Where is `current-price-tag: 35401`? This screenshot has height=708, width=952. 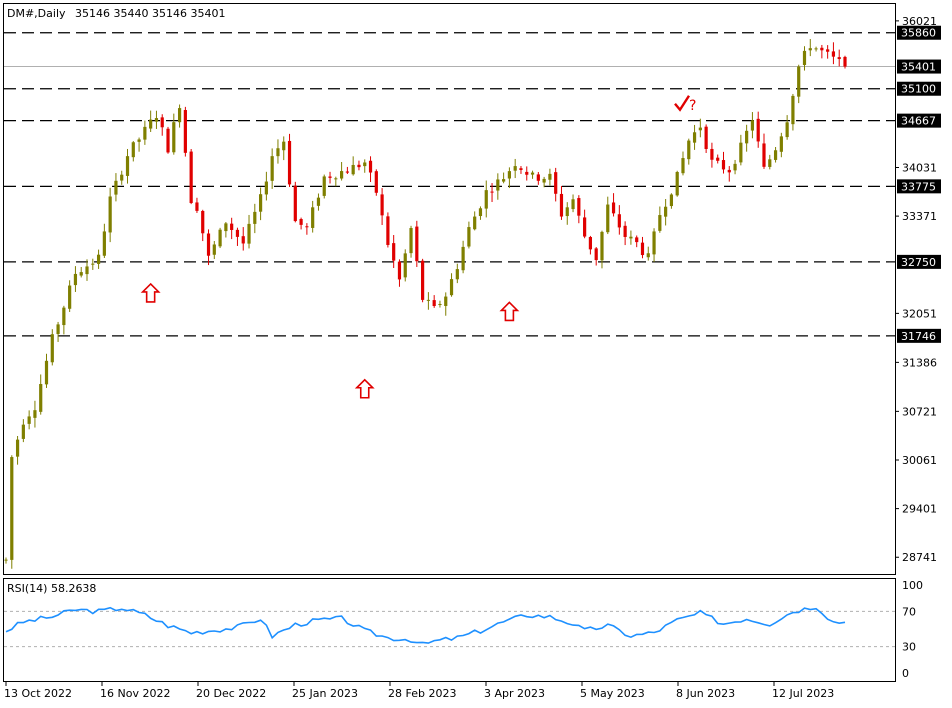 current-price-tag: 35401 is located at coordinates (918, 67).